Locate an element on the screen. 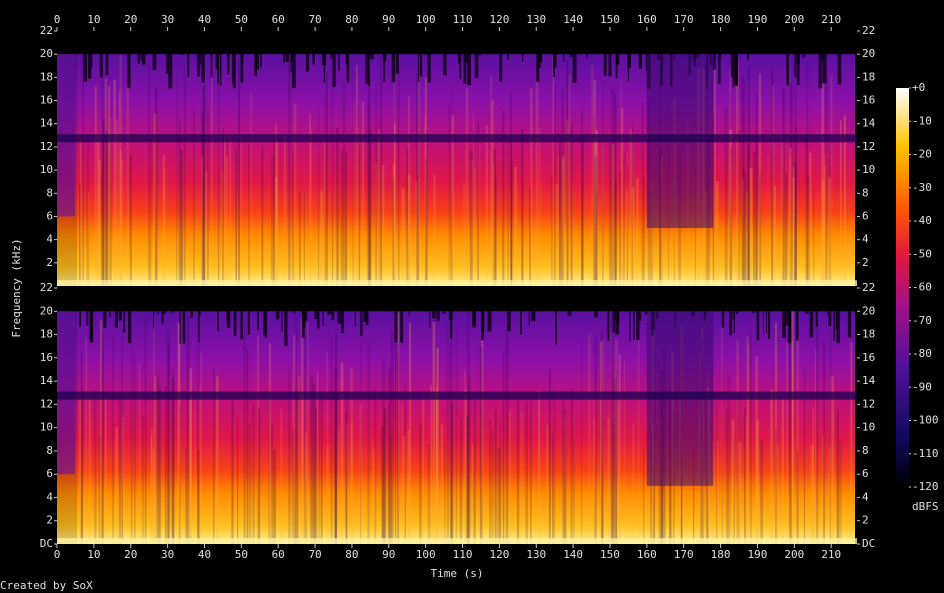  x-tick-label-top: 50 is located at coordinates (241, 19).